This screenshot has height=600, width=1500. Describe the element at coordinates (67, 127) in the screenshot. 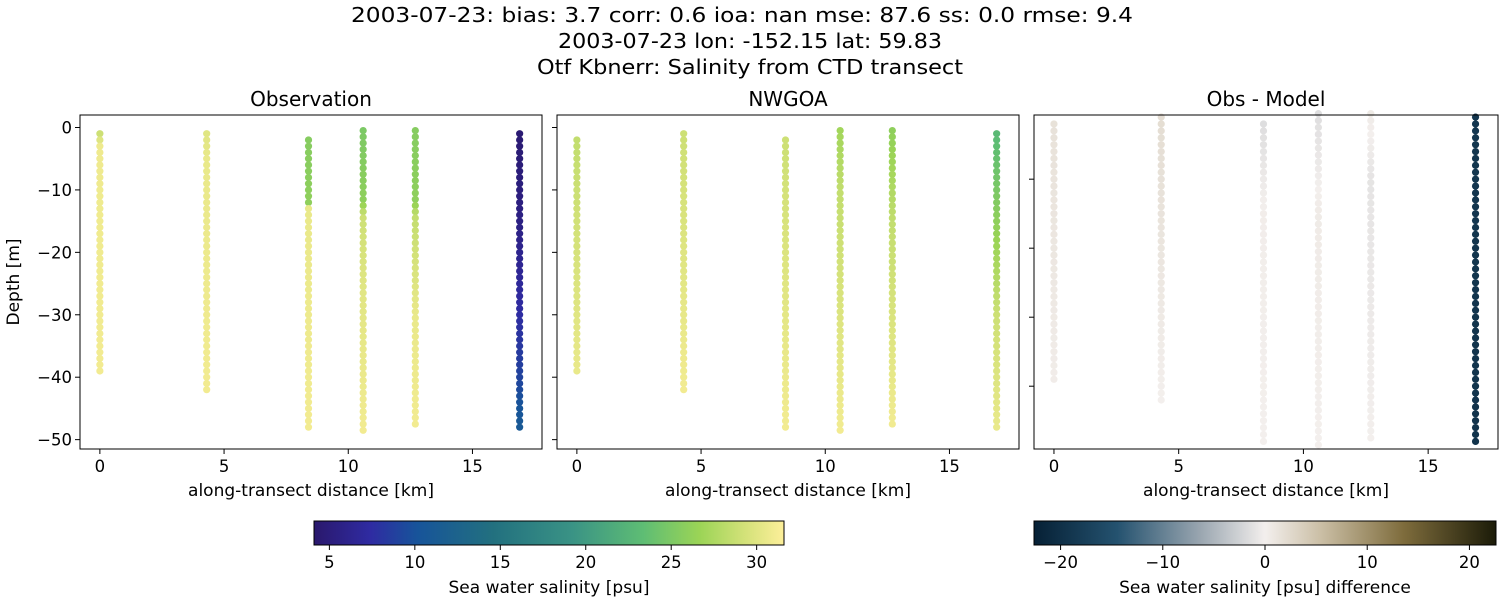

I see `y-tick-label: 0` at that location.